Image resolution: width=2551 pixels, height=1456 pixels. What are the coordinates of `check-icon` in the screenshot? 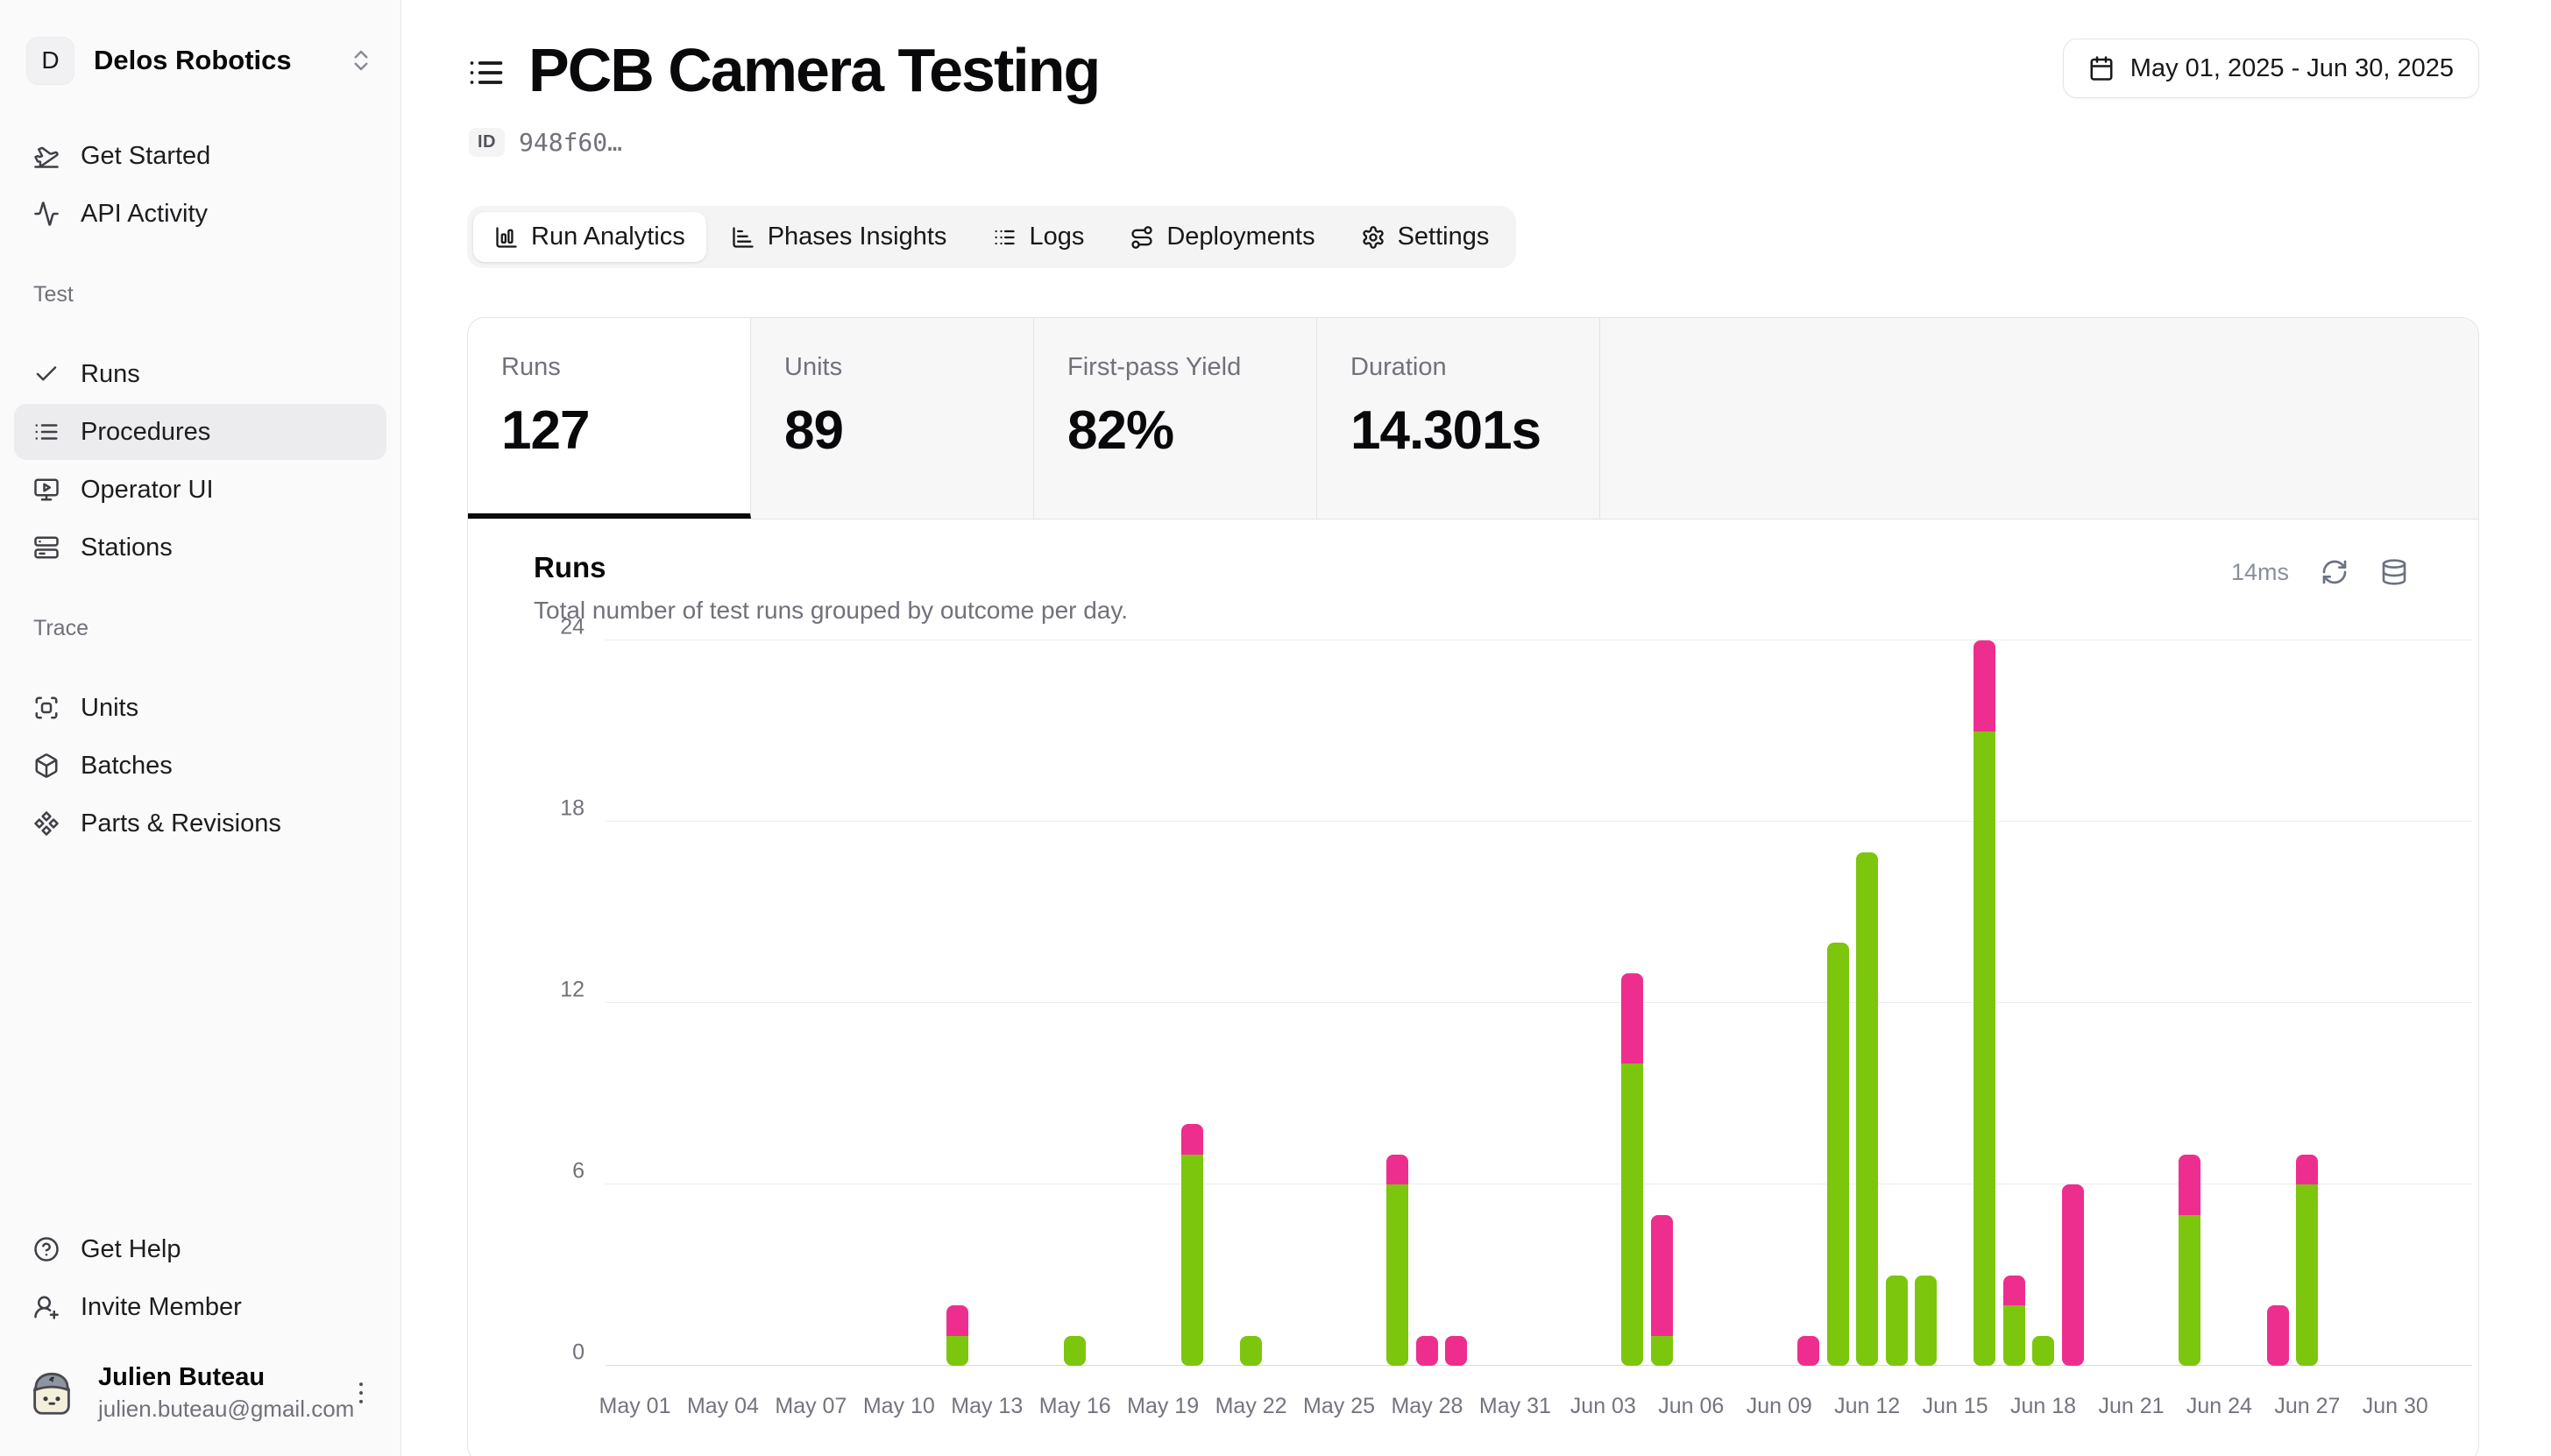 It's located at (46, 373).